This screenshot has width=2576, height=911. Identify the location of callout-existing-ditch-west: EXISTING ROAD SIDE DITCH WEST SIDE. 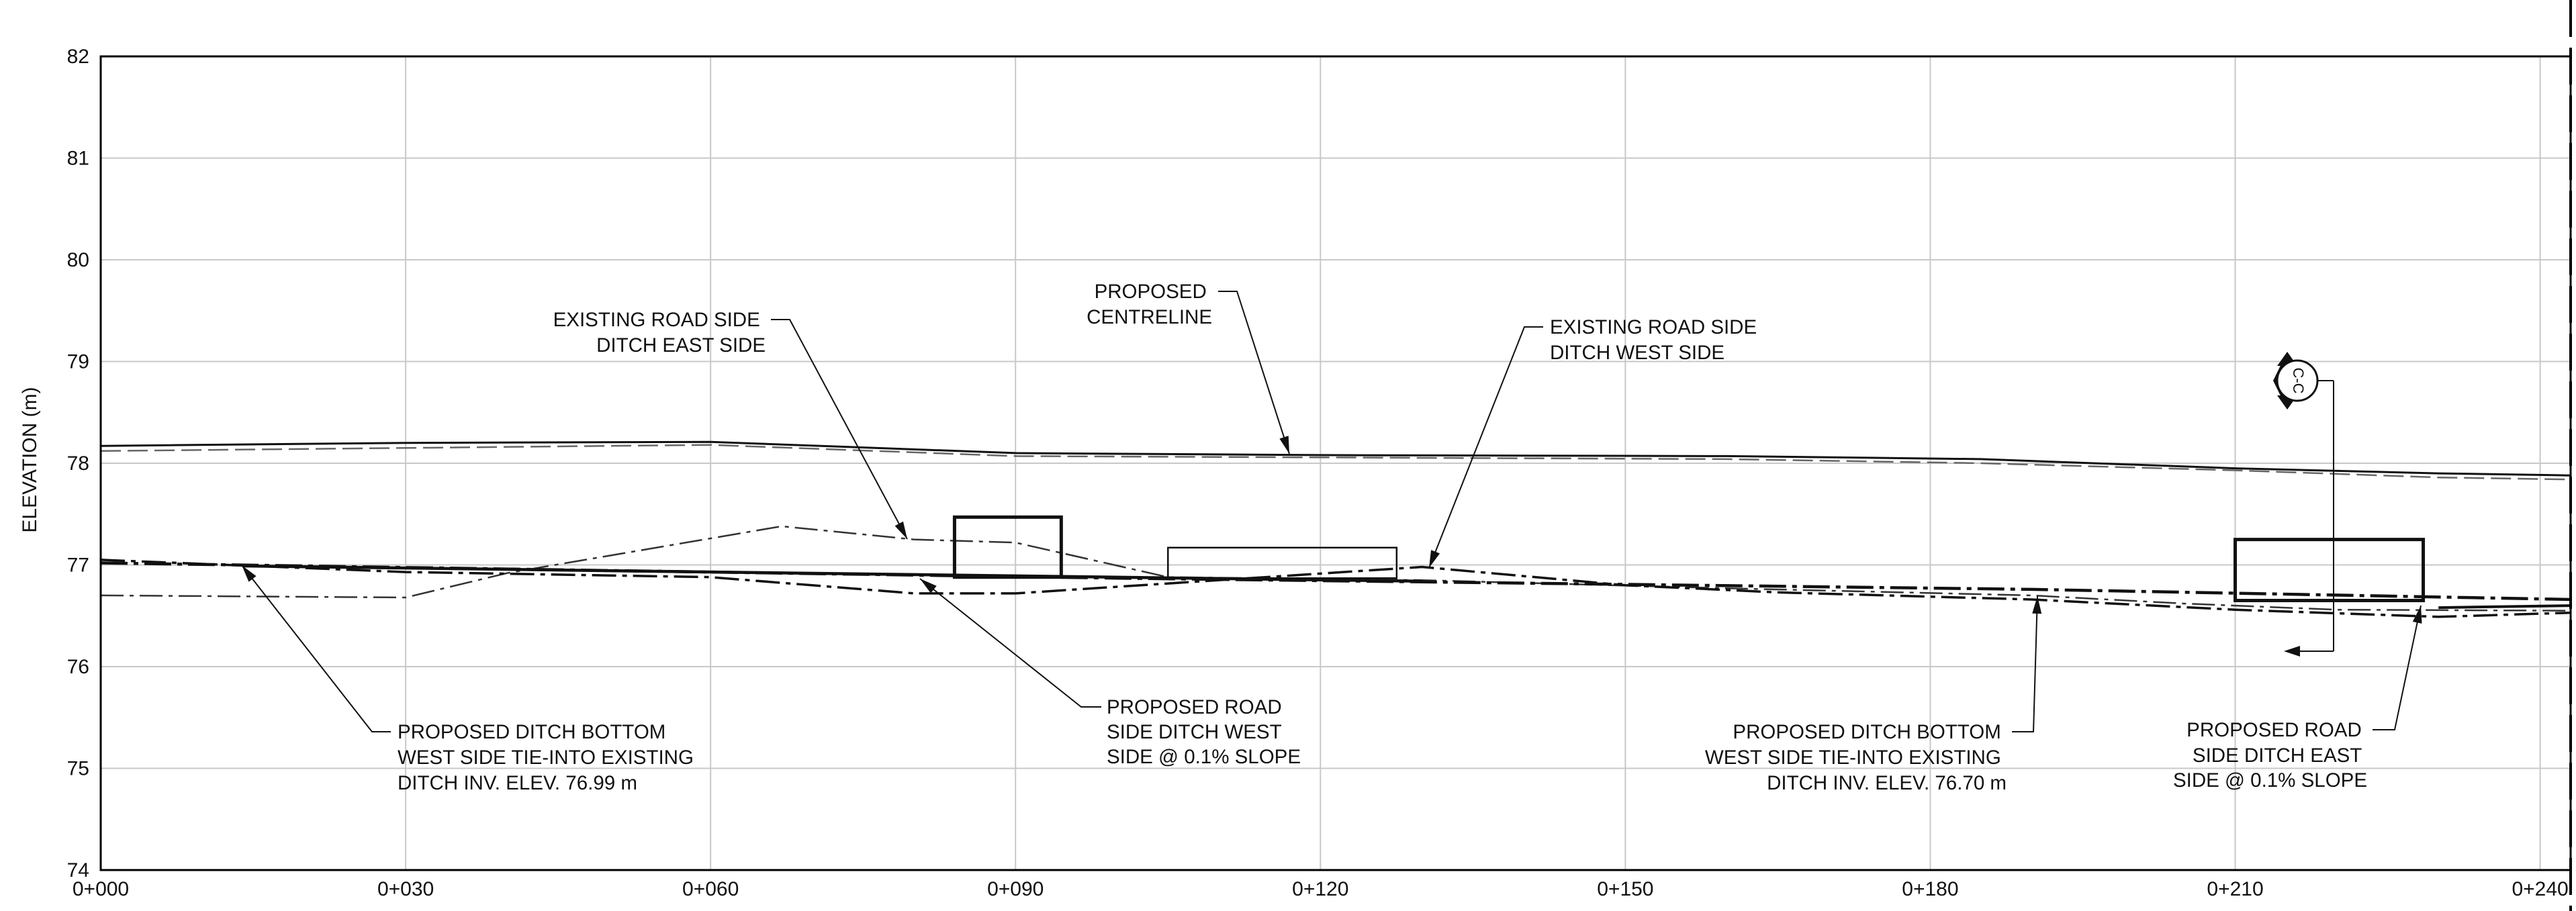
(1656, 340).